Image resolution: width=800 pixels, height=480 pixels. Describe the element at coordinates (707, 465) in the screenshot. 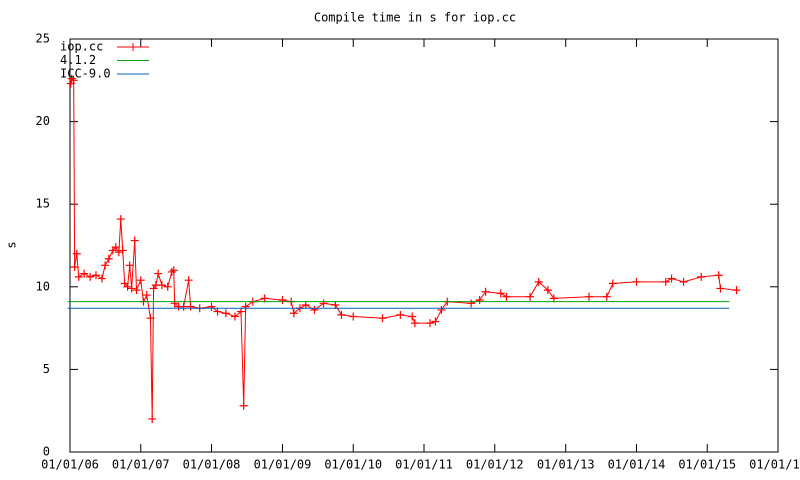

I see `x-tick-label: 01/01/15` at that location.